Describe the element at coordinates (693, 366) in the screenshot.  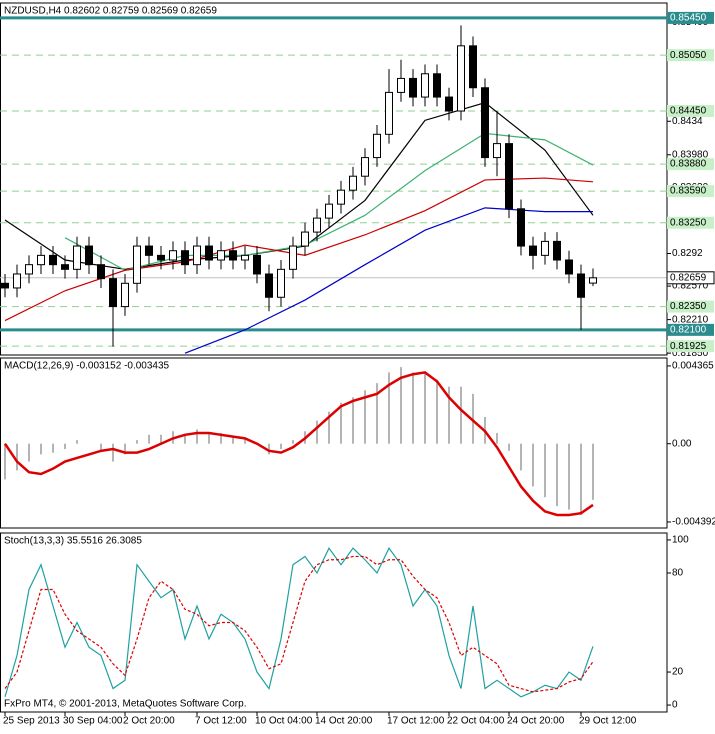
I see `y-tick-label: 0.004365` at that location.